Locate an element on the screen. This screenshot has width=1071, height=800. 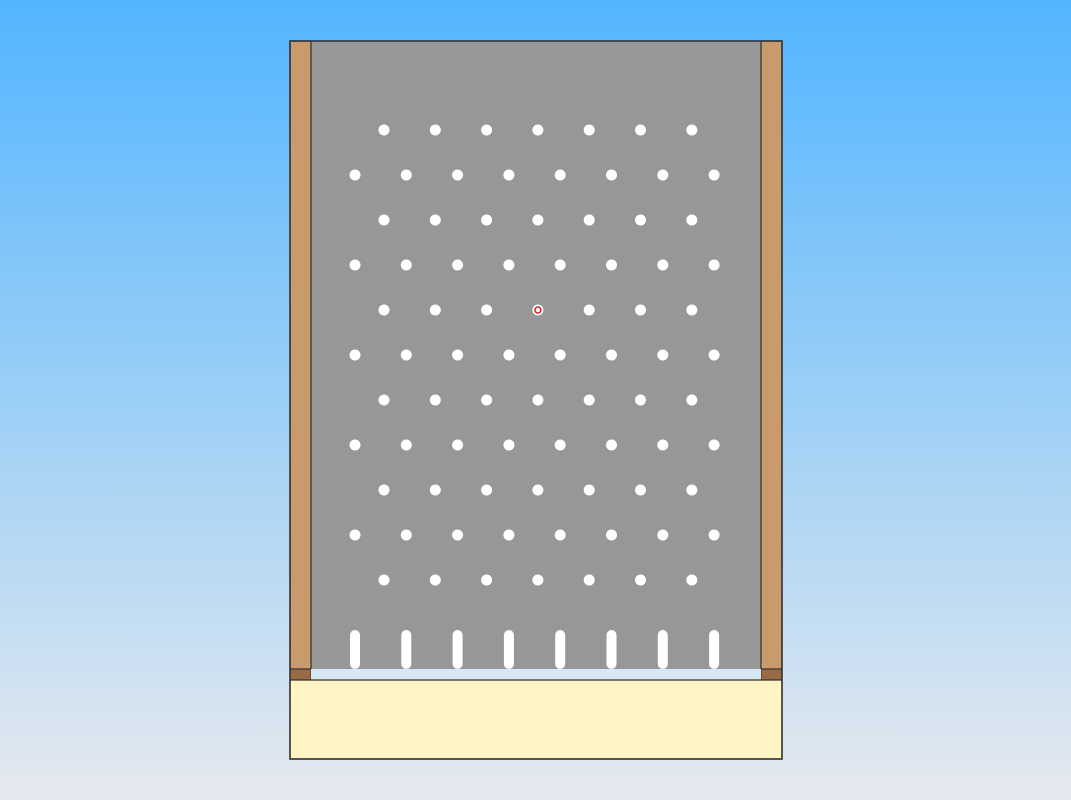
ball is located at coordinates (538, 310).